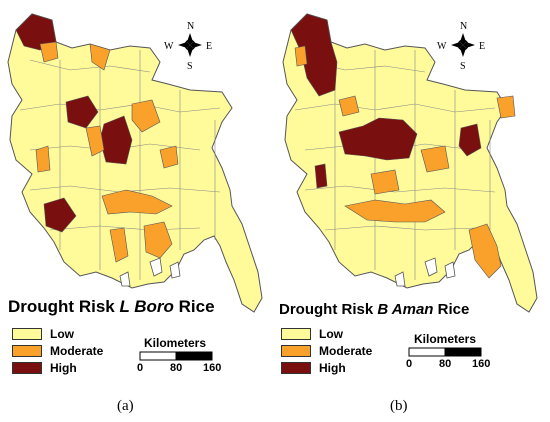 This screenshot has height=422, width=550. What do you see at coordinates (346, 351) in the screenshot?
I see `legend-label-moderate-b: Moderate` at bounding box center [346, 351].